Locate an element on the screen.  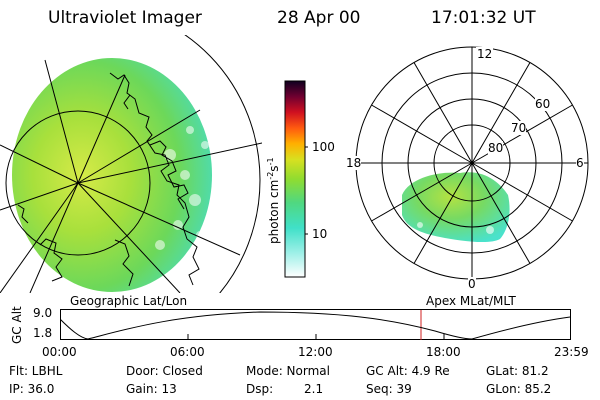
ip-status: IP: 36.0 is located at coordinates (32, 389).